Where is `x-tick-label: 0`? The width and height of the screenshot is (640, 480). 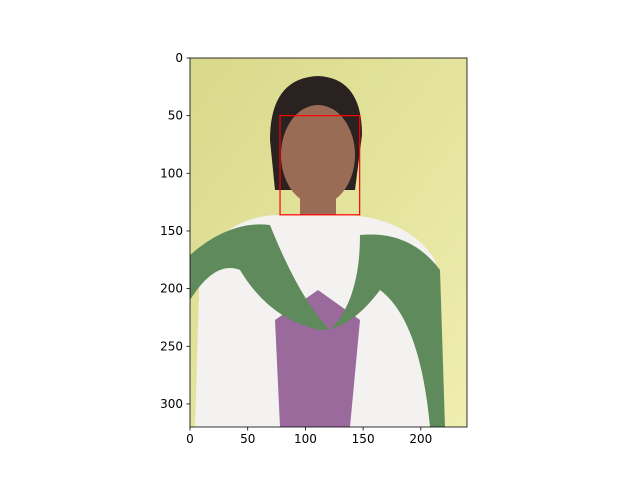
x-tick-label: 0 is located at coordinates (190, 439).